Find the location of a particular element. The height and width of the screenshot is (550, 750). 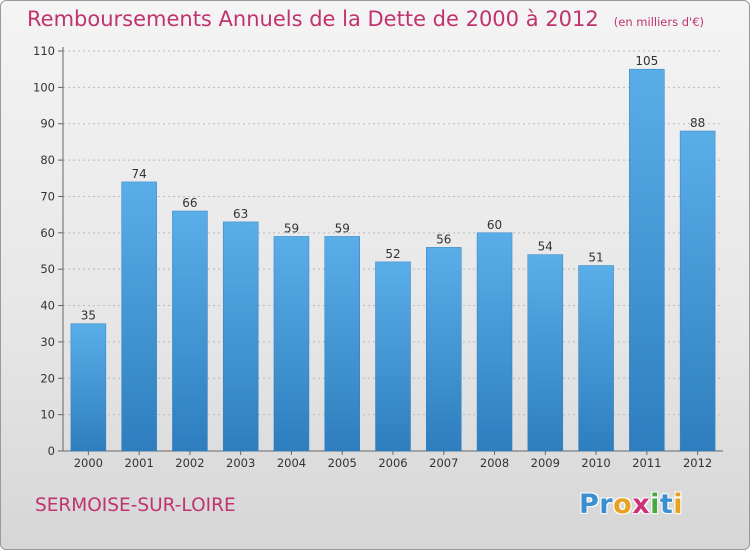

y-tick-label: 70 is located at coordinates (47, 196).